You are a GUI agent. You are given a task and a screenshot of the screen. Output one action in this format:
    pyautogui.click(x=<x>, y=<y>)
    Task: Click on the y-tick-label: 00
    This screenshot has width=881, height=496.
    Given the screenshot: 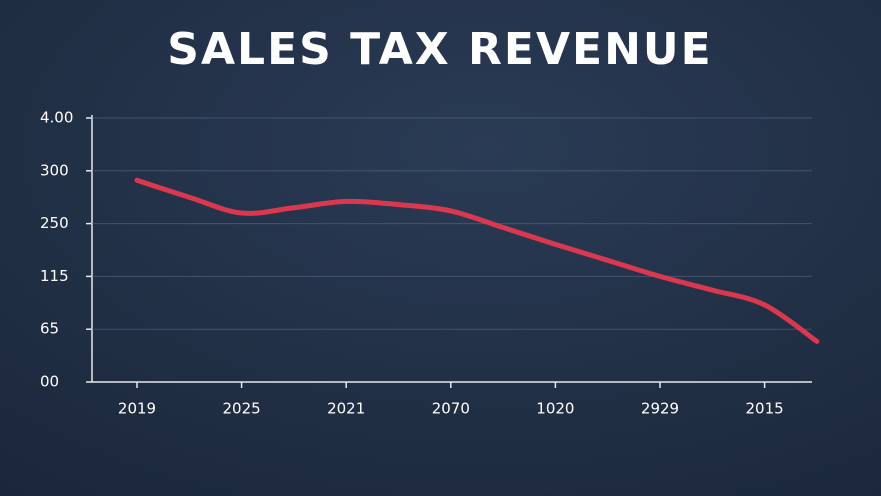 What is the action you would take?
    pyautogui.click(x=49, y=382)
    